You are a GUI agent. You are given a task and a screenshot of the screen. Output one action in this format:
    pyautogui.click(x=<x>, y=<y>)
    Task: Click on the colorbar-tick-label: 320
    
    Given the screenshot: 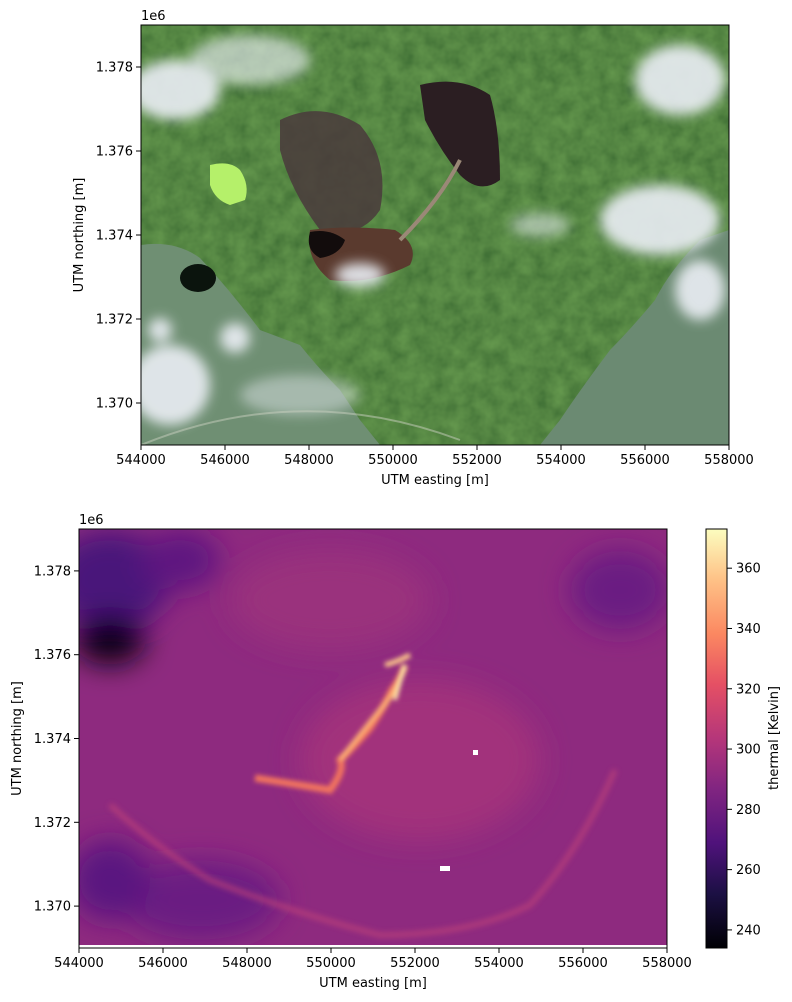 What is the action you would take?
    pyautogui.click(x=748, y=689)
    